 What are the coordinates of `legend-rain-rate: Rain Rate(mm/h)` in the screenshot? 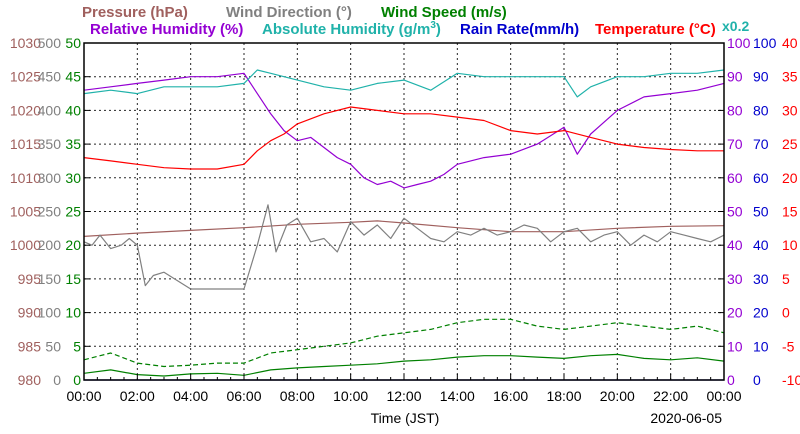 It's located at (519, 29).